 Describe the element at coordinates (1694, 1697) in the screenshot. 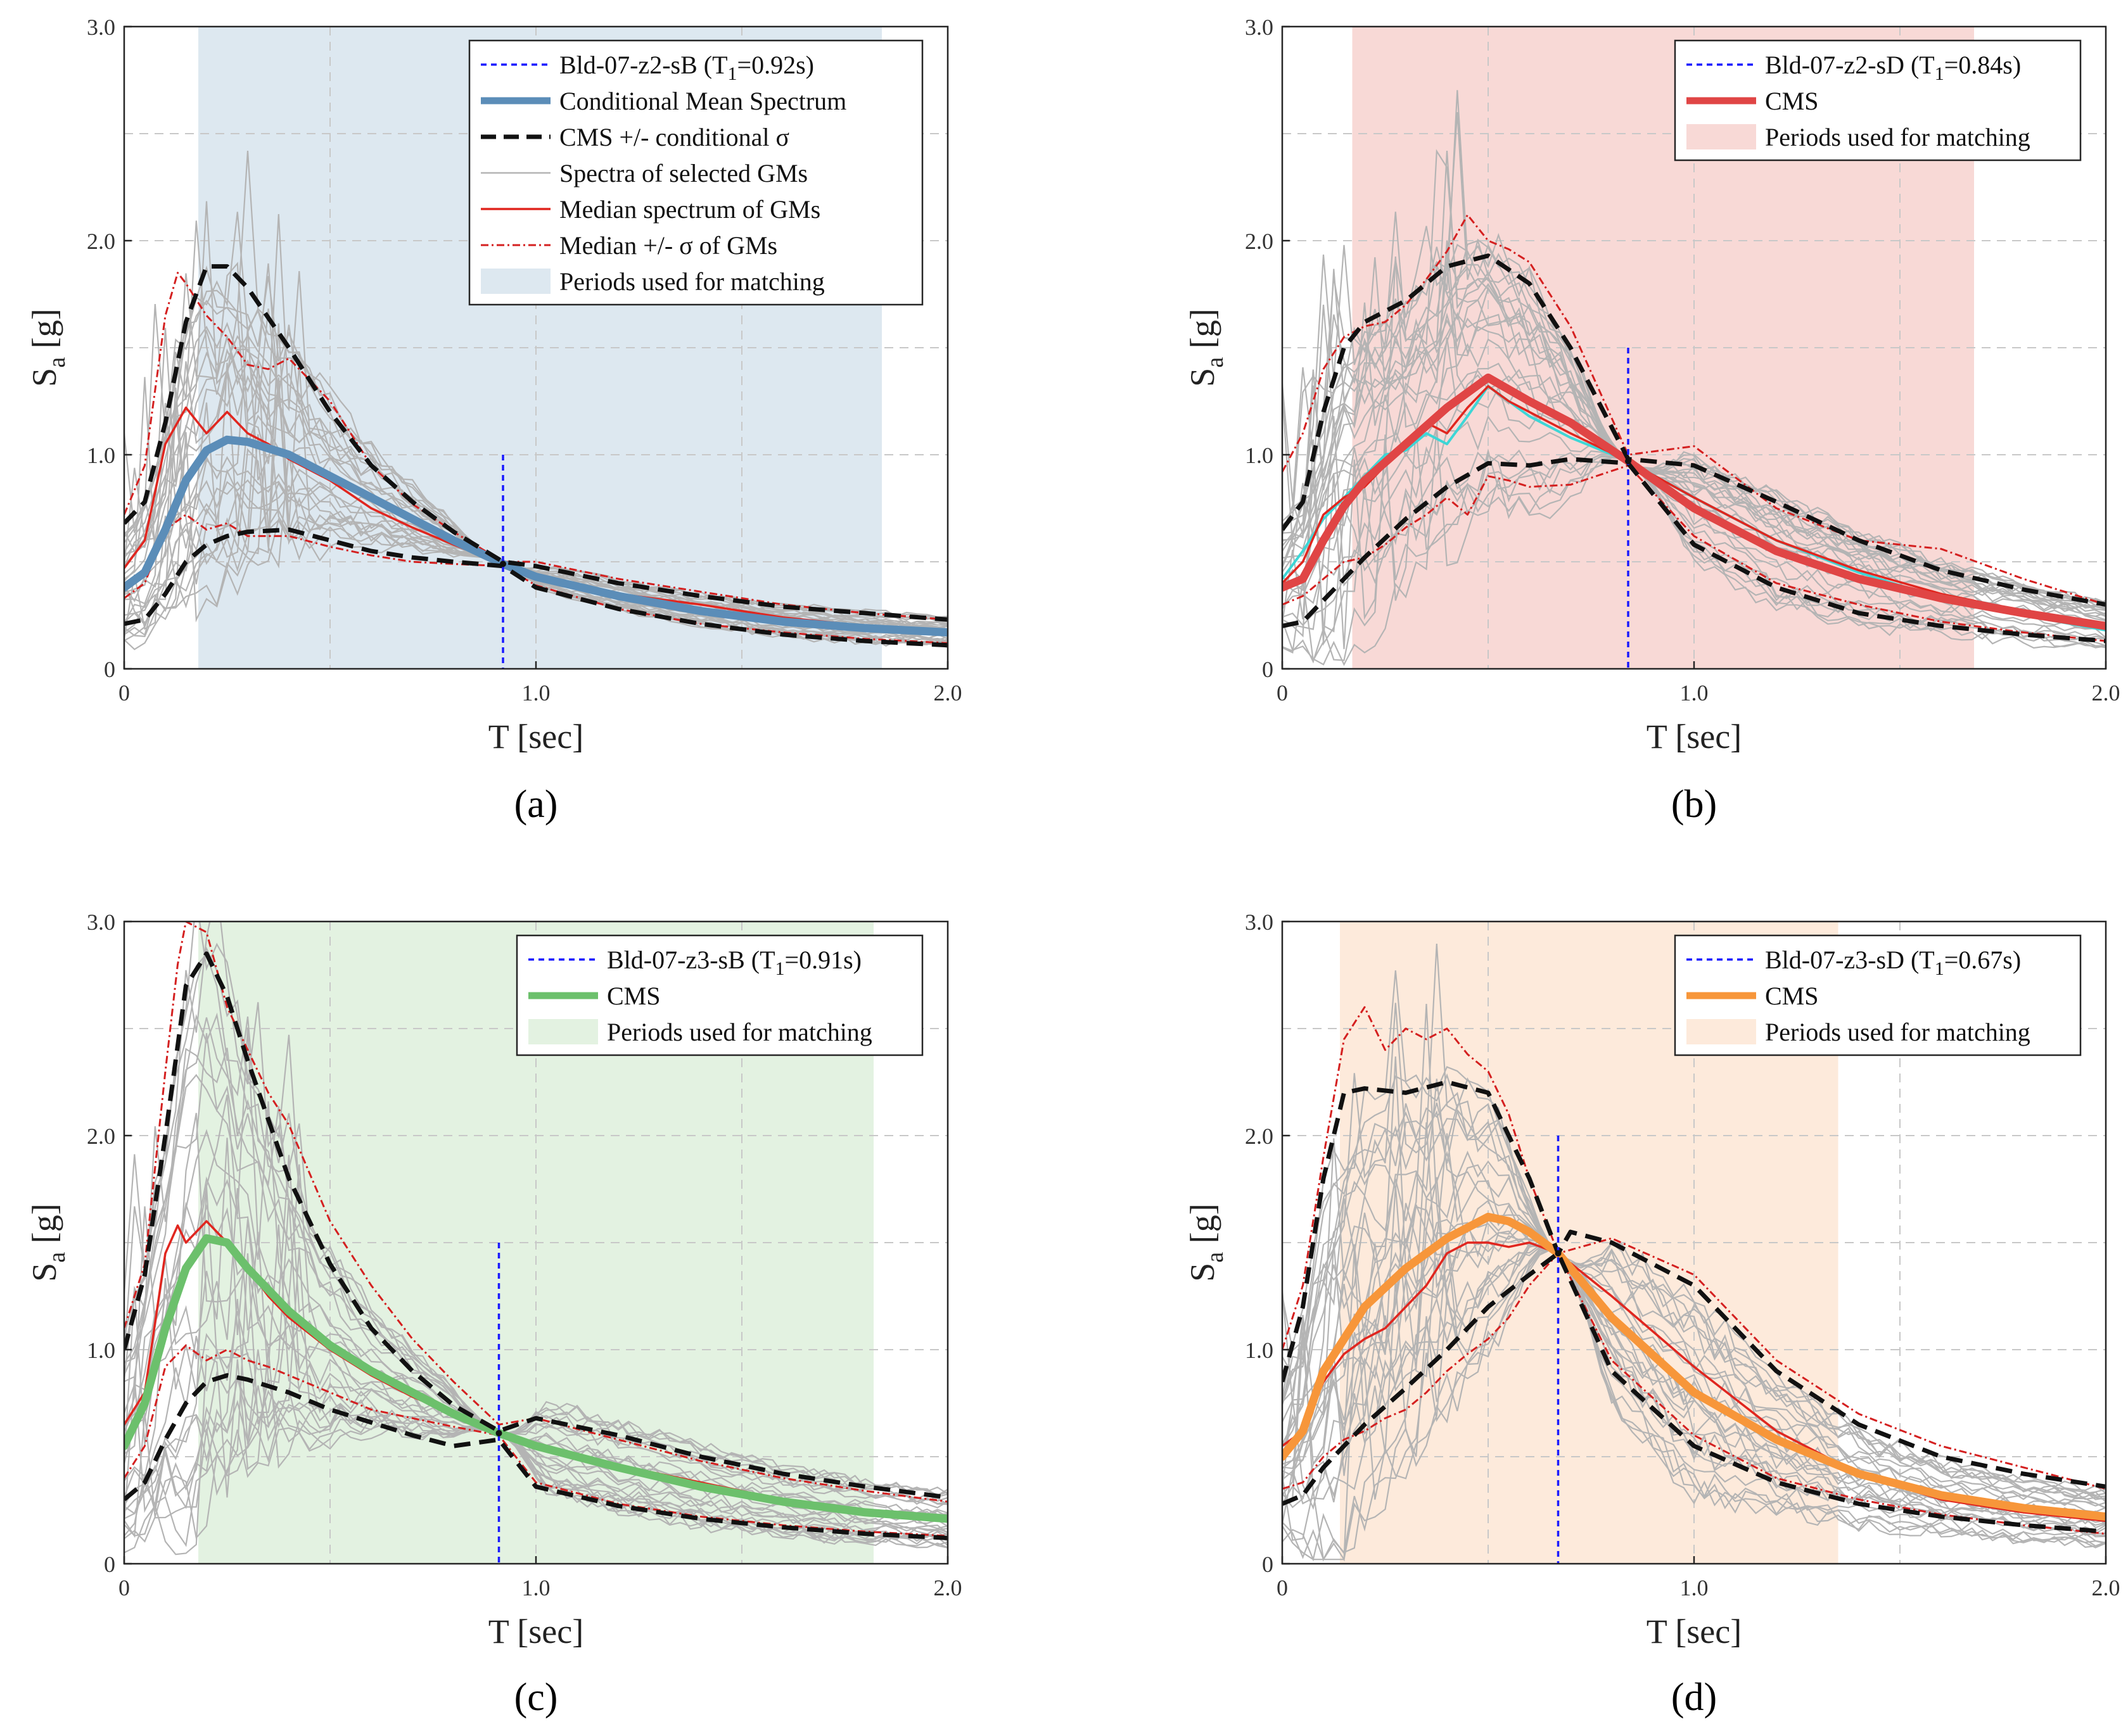

I see `panel-label: (d)` at that location.